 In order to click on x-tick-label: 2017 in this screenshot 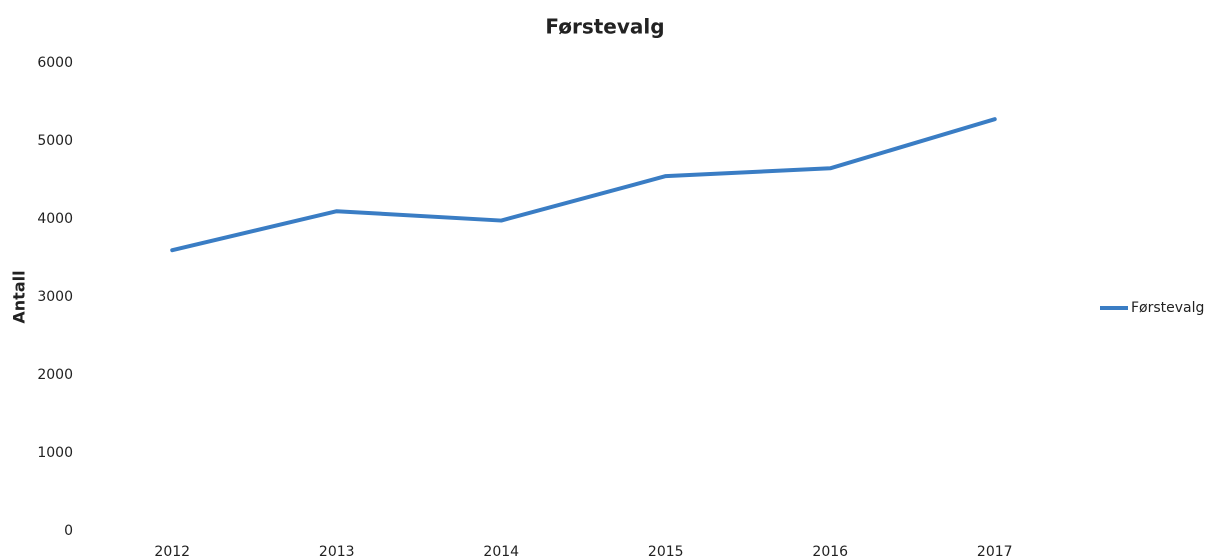, I will do `click(995, 552)`.